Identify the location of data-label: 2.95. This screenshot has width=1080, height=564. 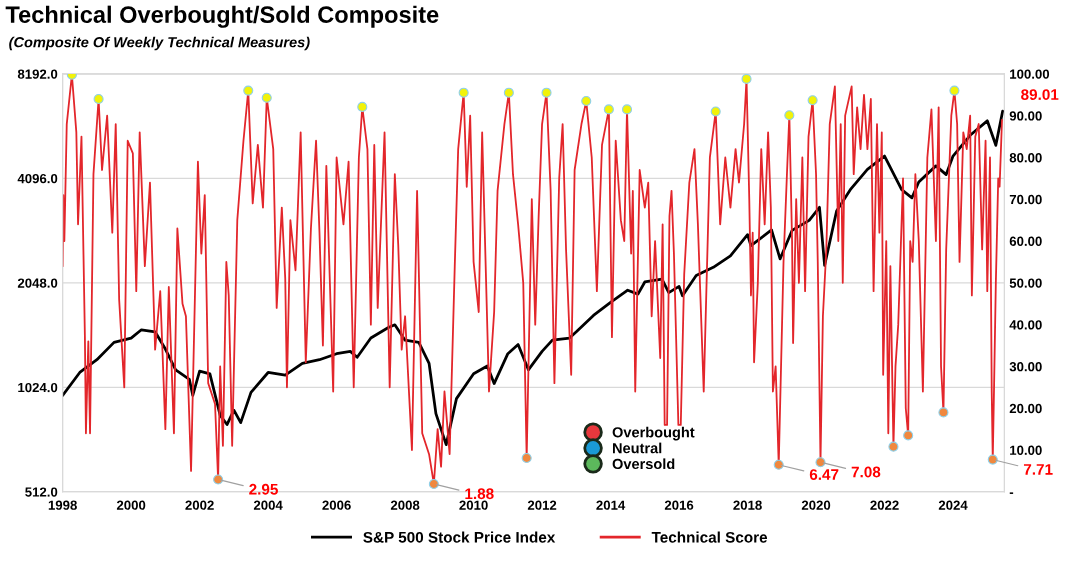
(263, 489).